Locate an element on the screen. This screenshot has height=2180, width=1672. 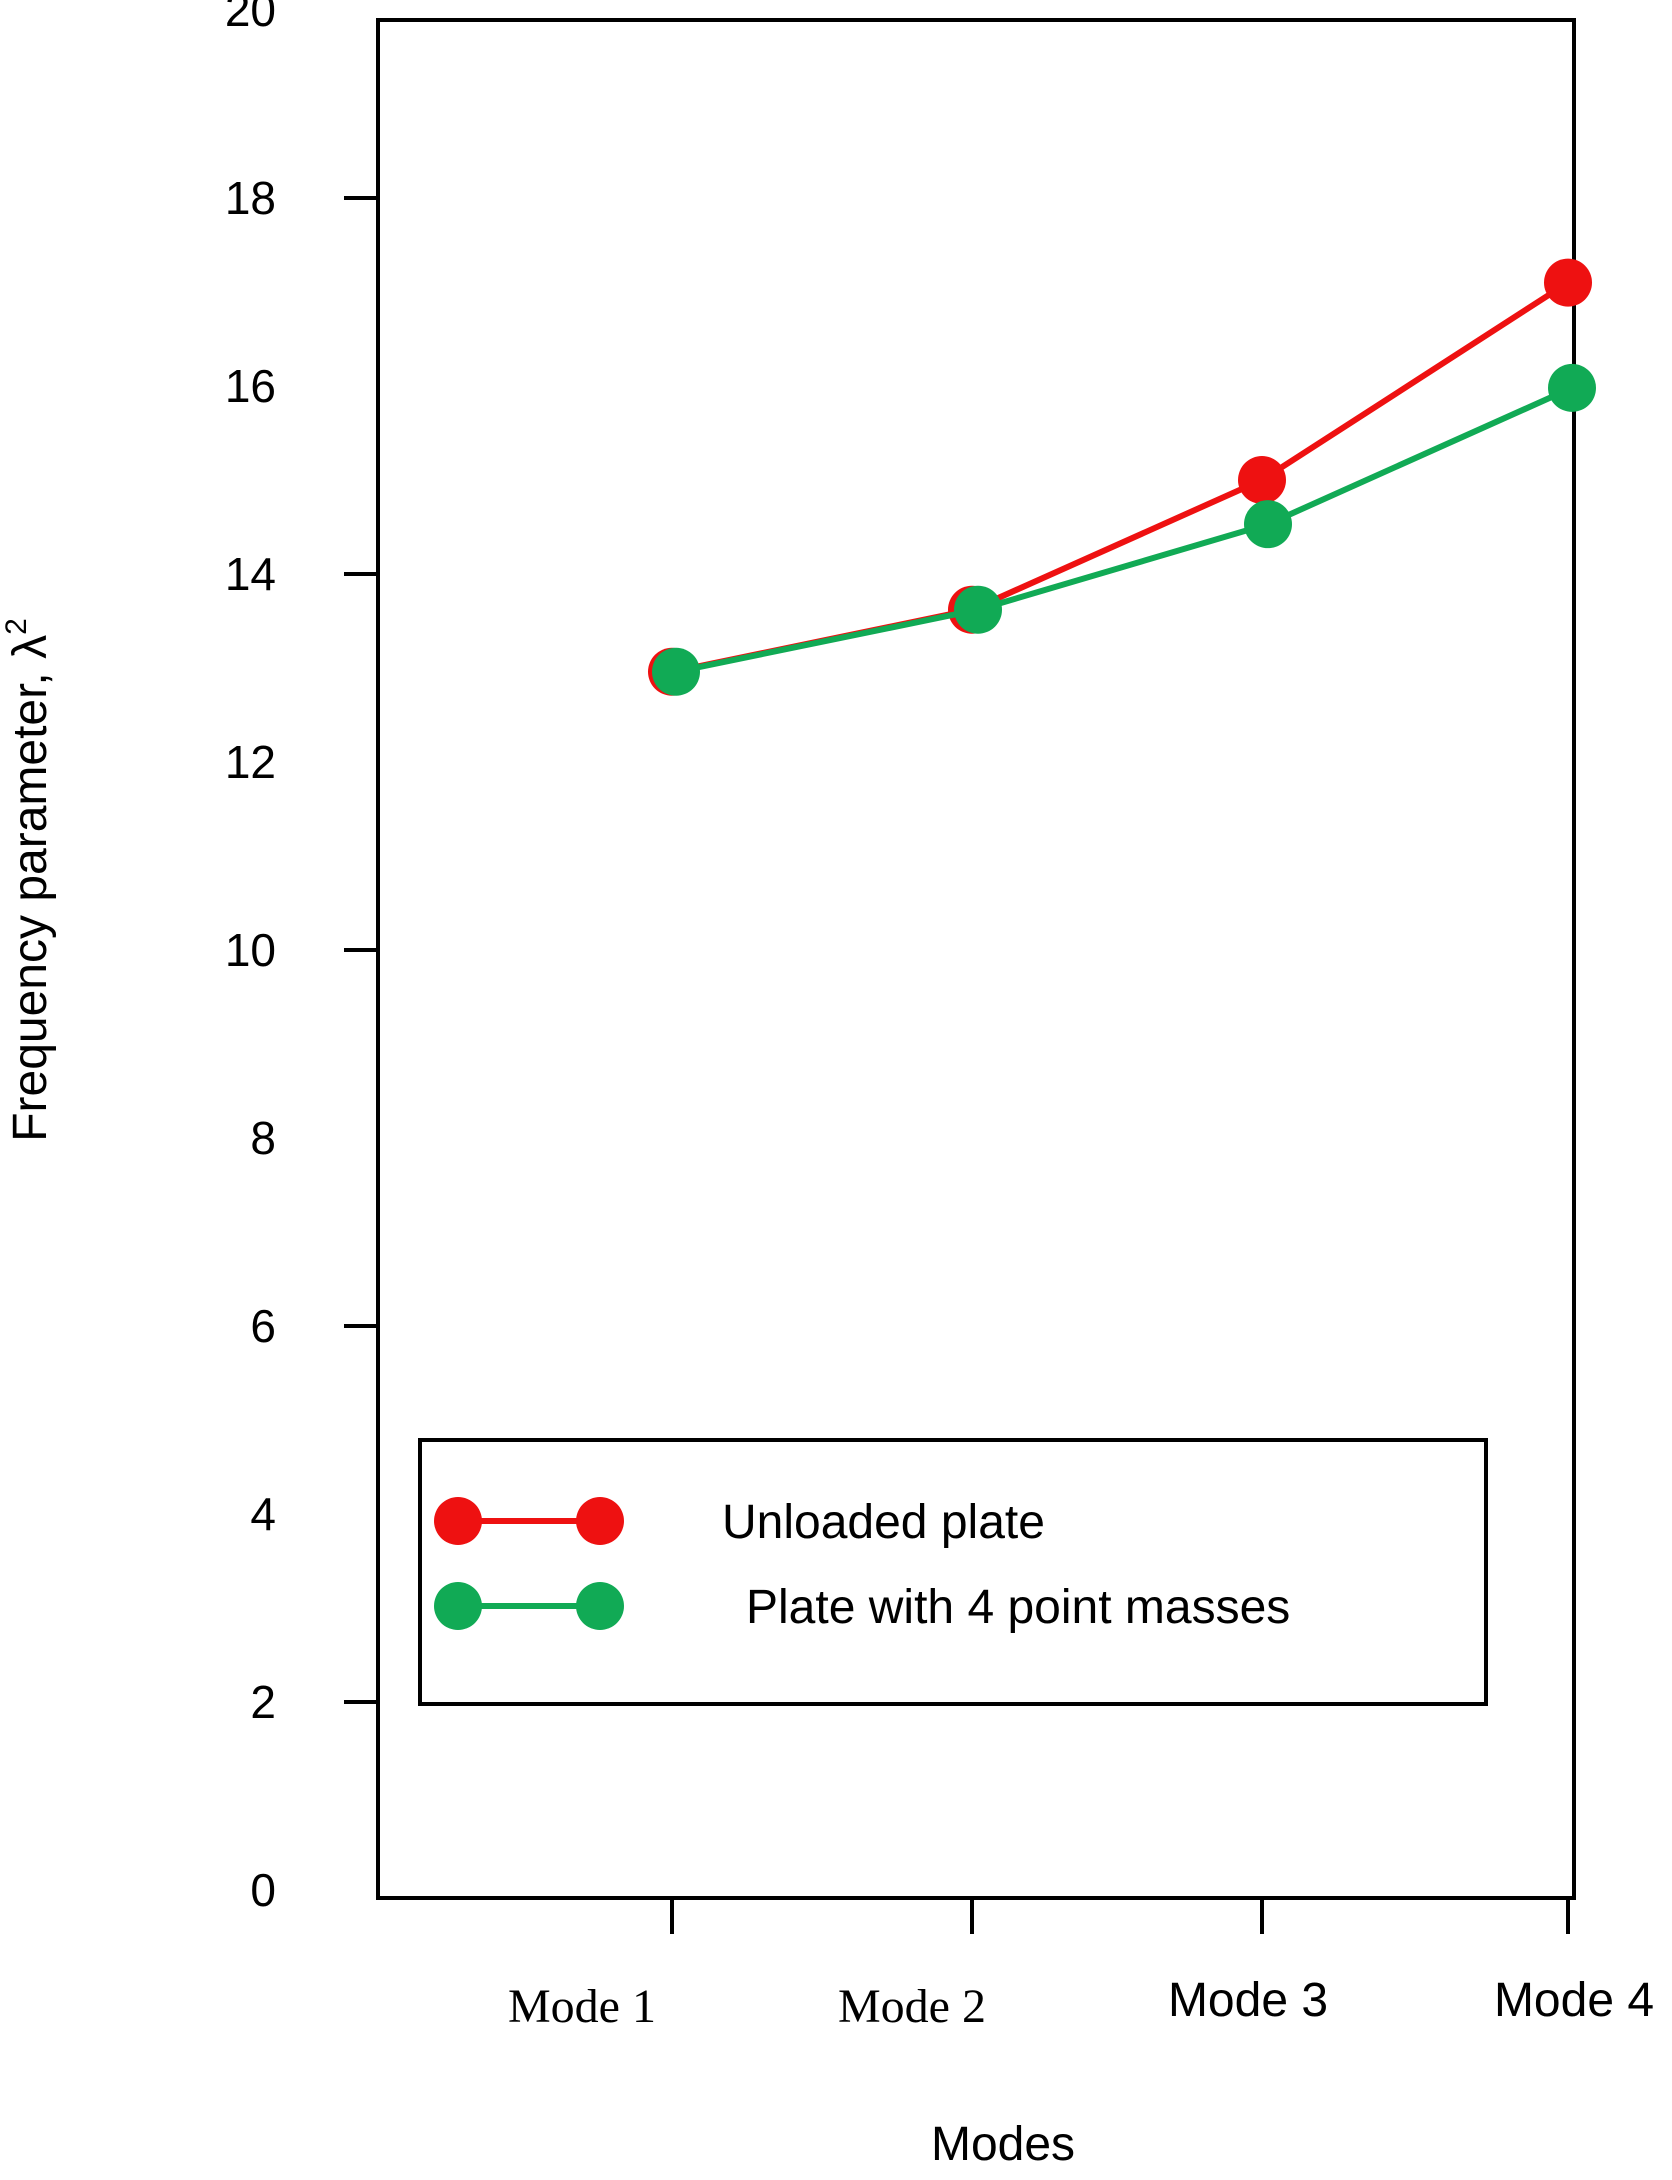
y-tick-label-6: 6 is located at coordinates (263, 1326).